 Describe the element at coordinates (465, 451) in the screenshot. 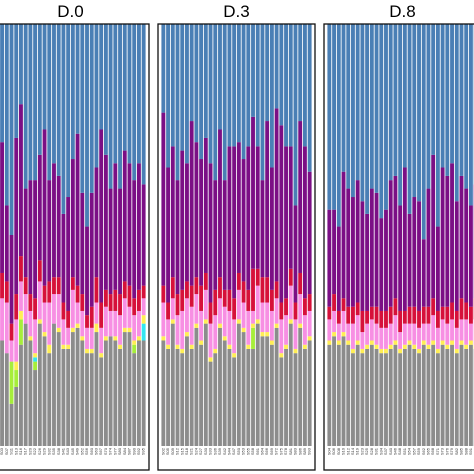

I see `sample-tick-label: S88` at that location.